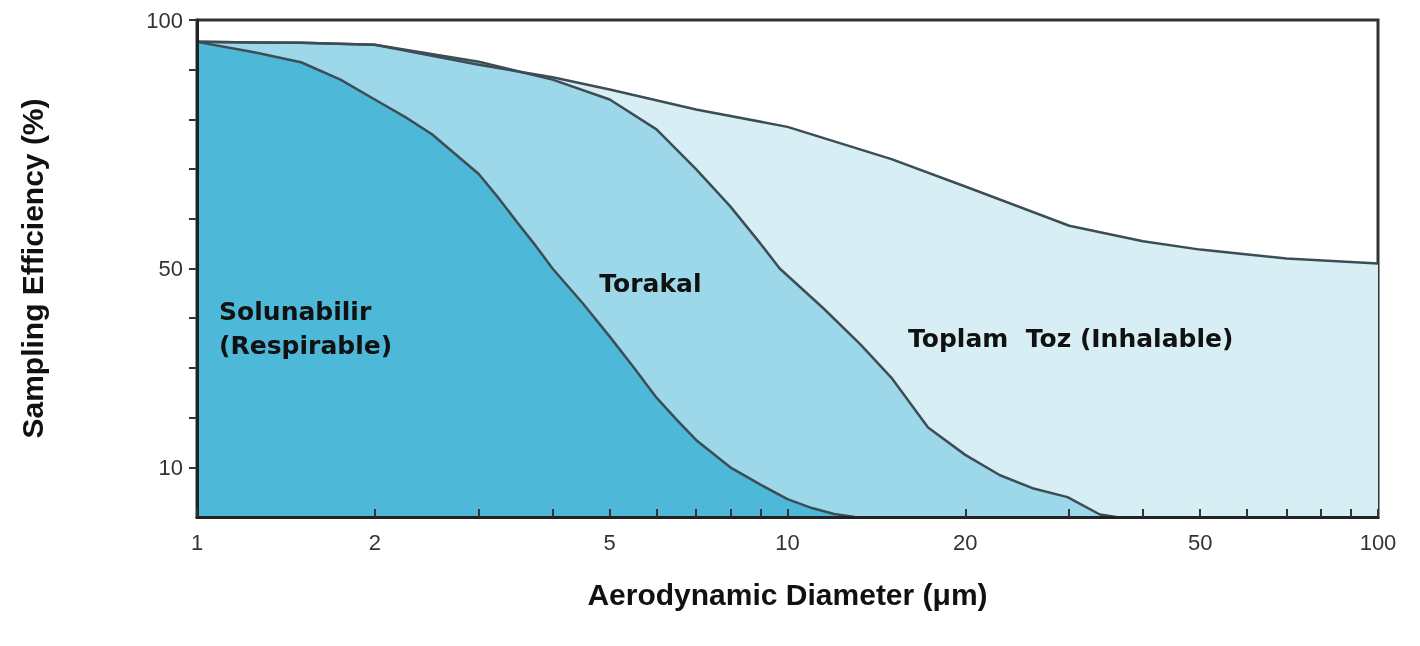 The width and height of the screenshot is (1420, 646). What do you see at coordinates (164, 20) in the screenshot?
I see `y-tick-label: 100` at bounding box center [164, 20].